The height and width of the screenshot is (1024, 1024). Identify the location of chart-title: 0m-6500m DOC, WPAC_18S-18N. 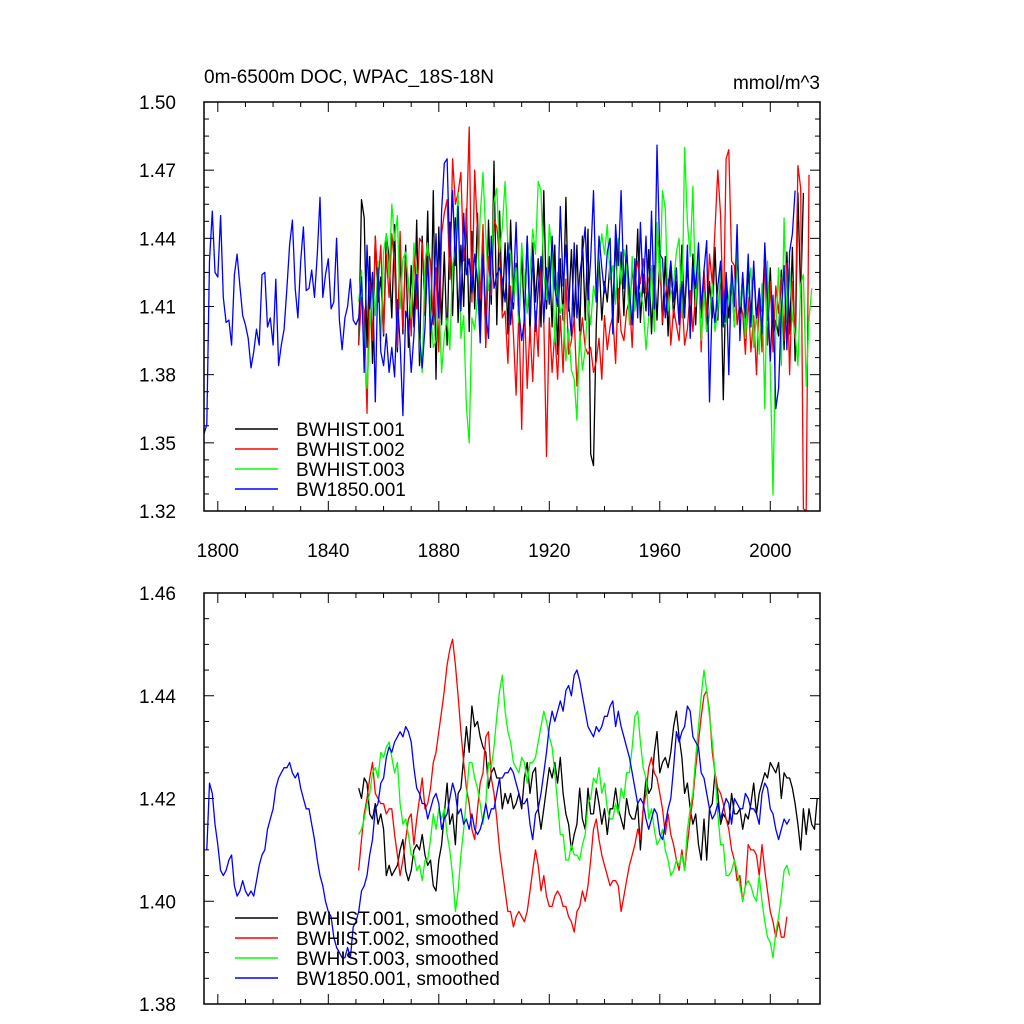
(349, 77).